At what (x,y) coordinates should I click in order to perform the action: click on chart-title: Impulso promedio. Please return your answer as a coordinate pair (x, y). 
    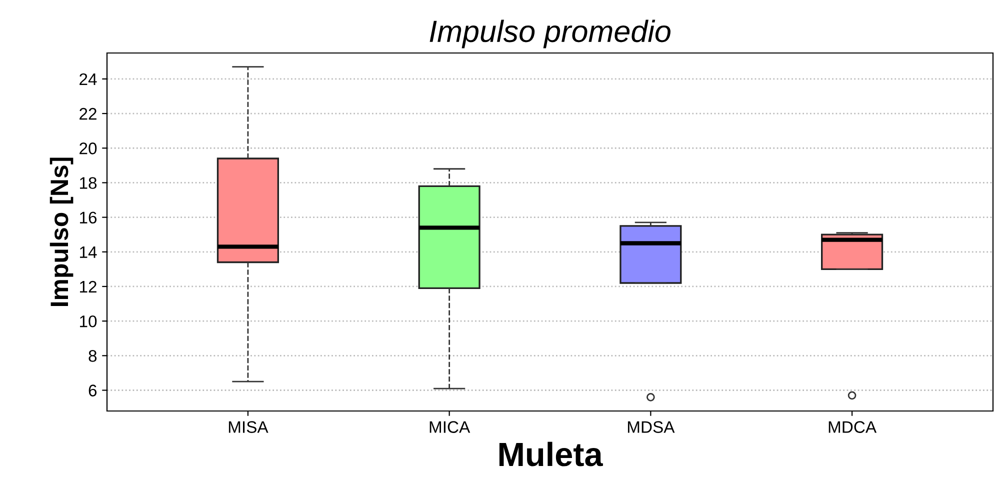
    Looking at the image, I should click on (550, 34).